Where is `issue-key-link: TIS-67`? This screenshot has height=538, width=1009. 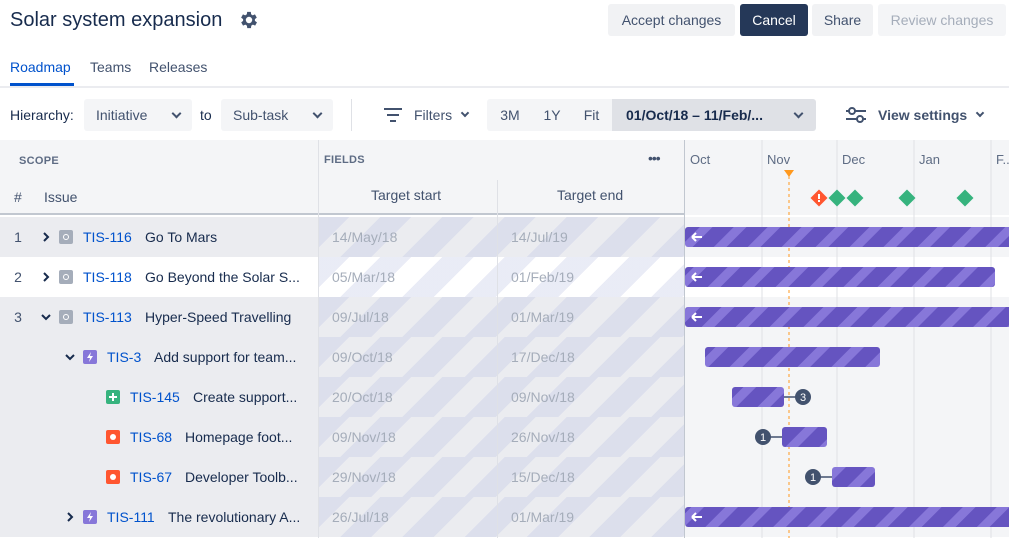 issue-key-link: TIS-67 is located at coordinates (151, 477).